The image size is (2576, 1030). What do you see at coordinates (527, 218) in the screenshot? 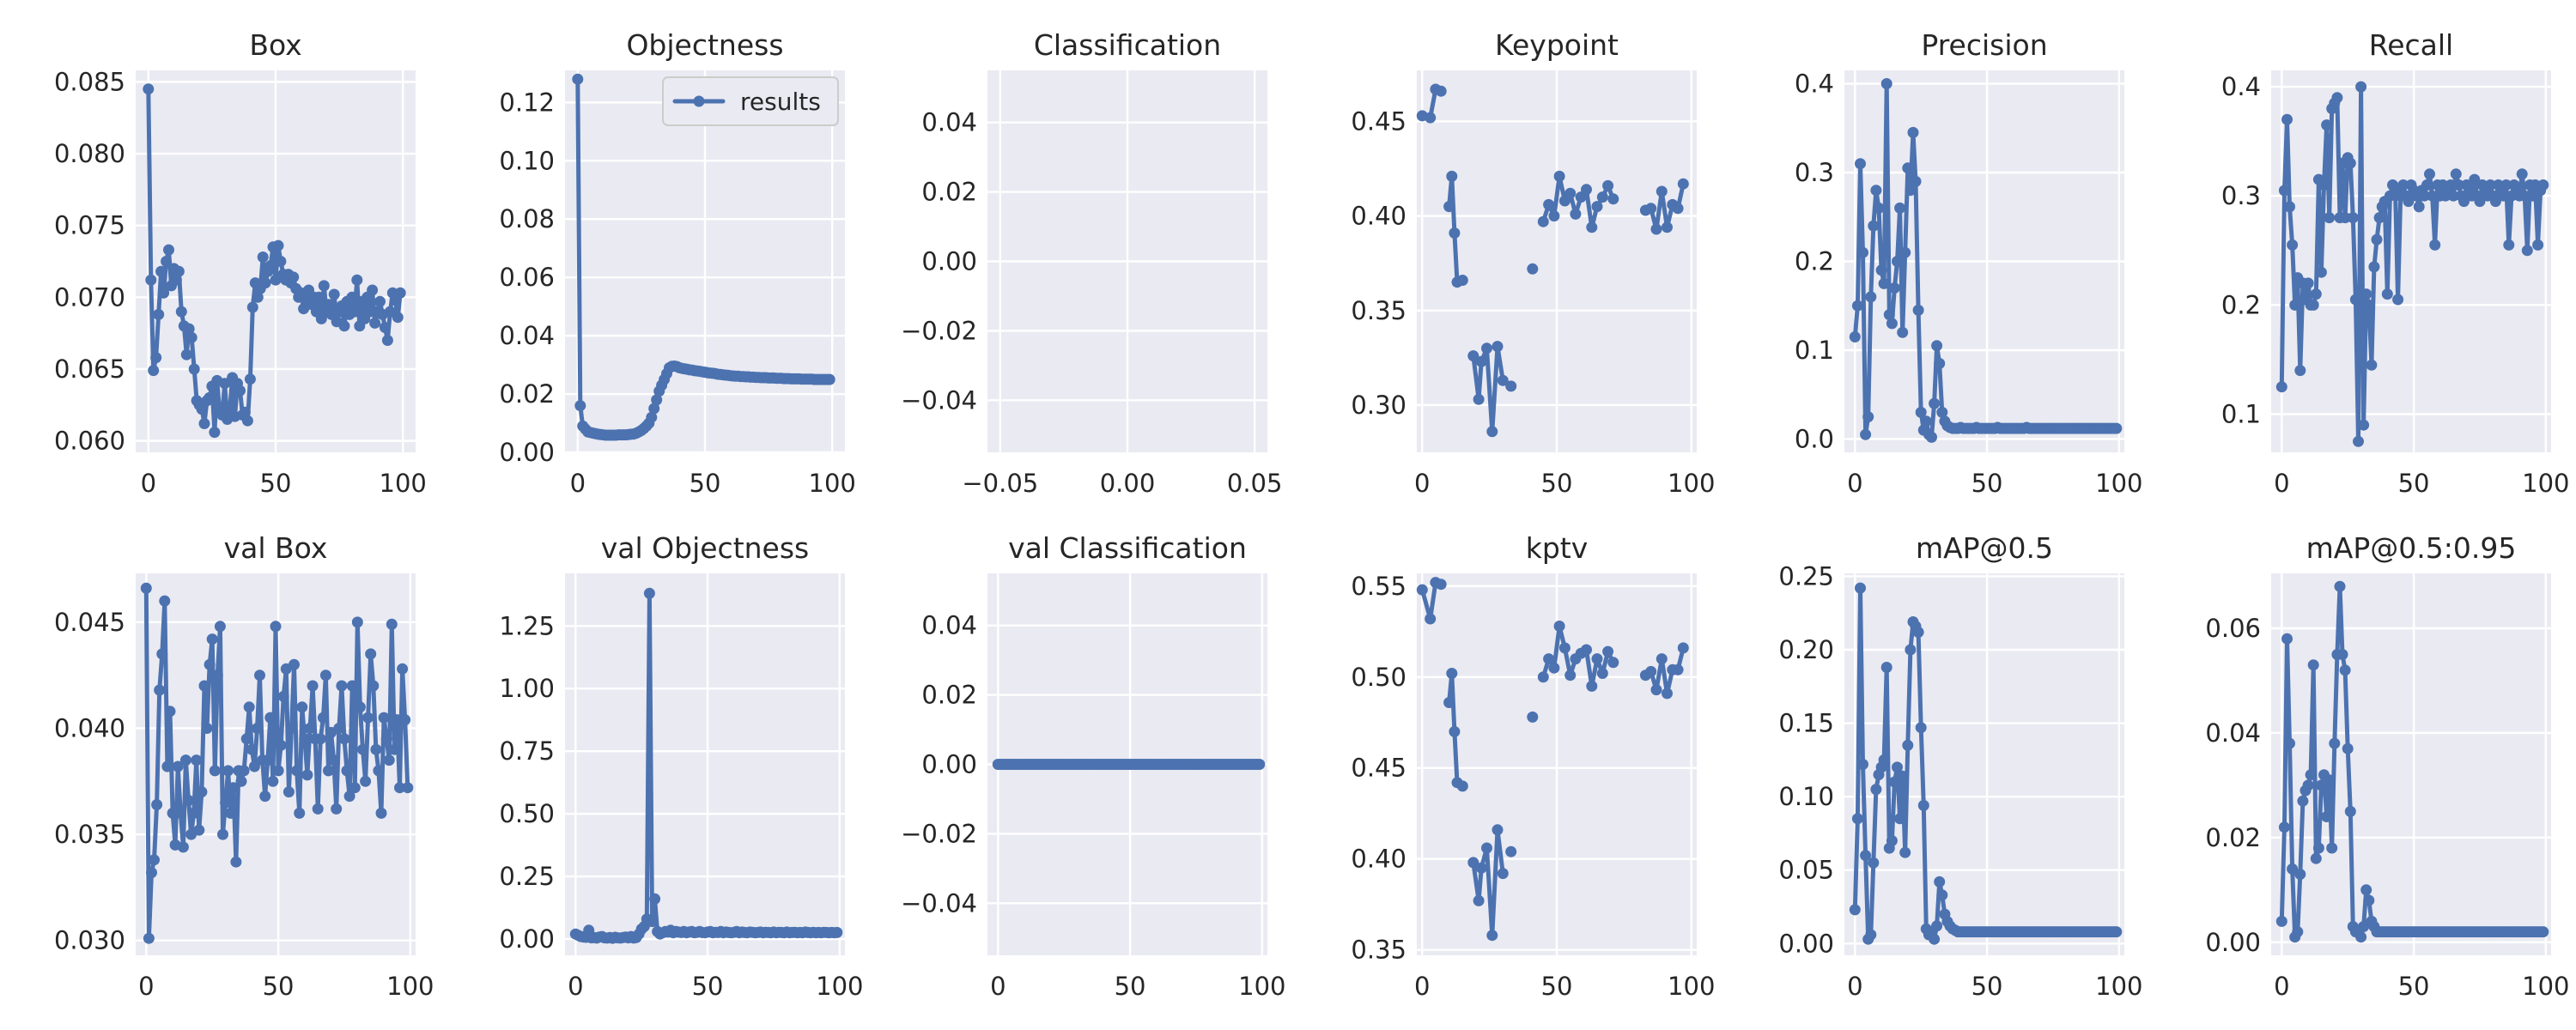
I see `y-tick-label: 0.08` at bounding box center [527, 218].